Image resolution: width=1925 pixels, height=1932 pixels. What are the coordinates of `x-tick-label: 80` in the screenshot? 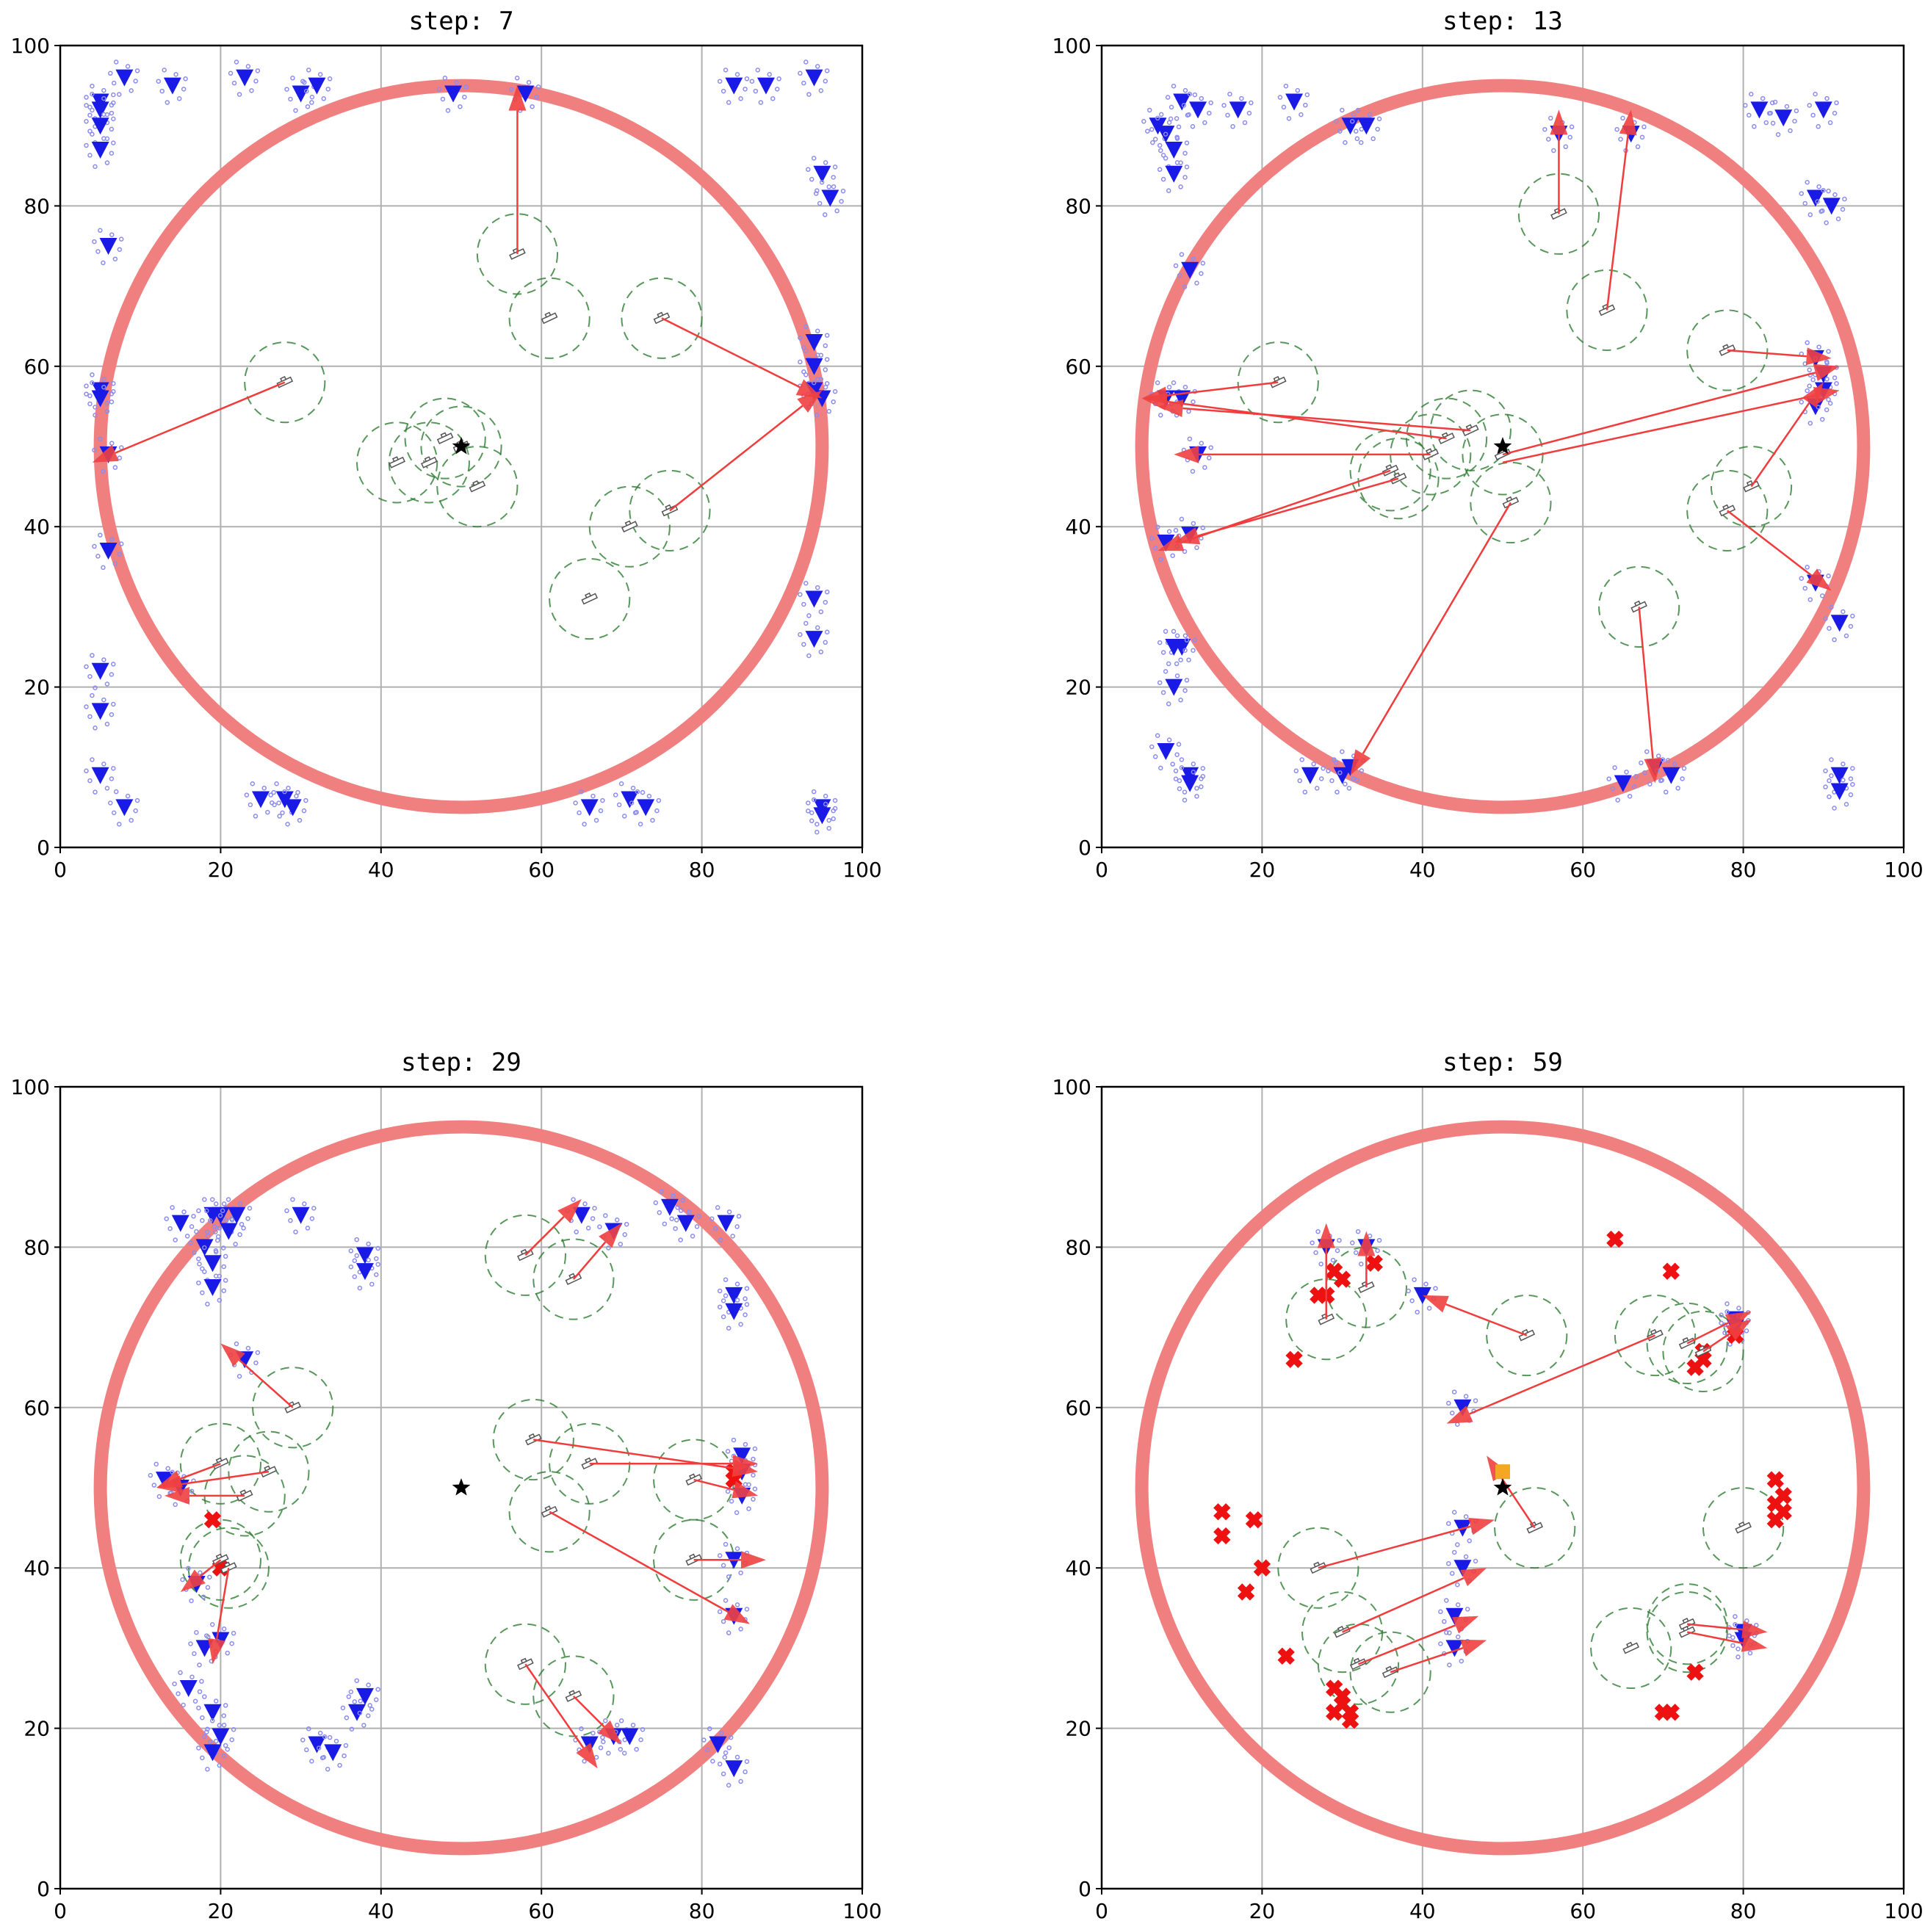 It's located at (702, 1911).